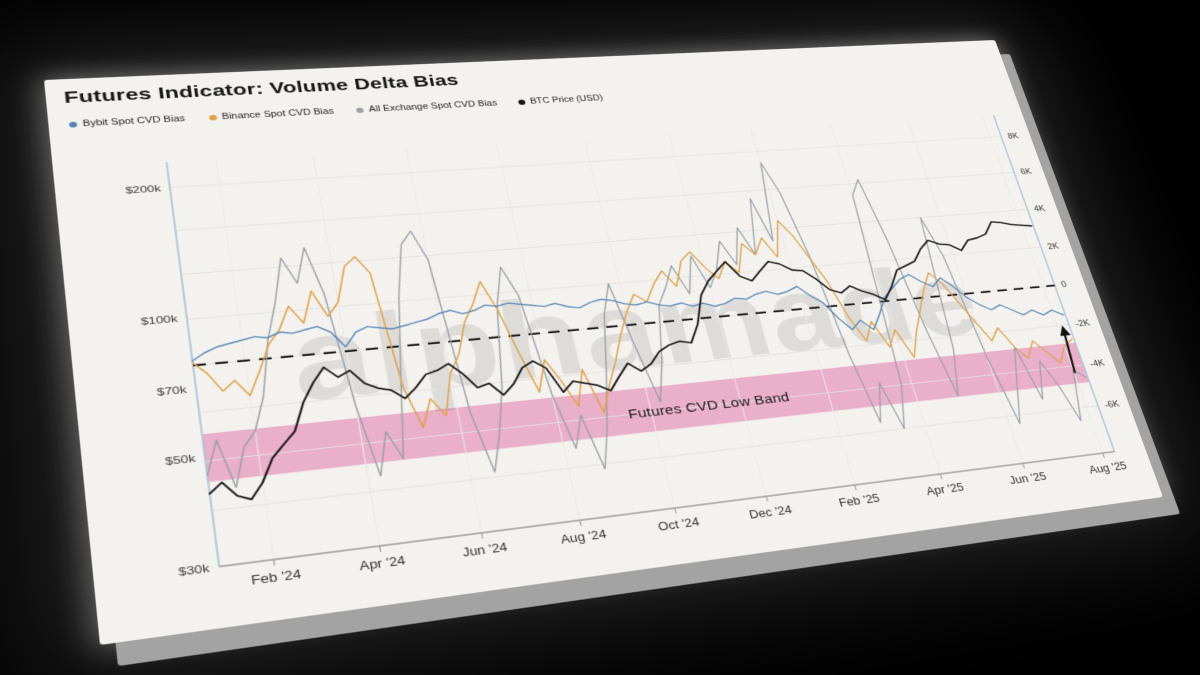 This screenshot has width=1200, height=675. What do you see at coordinates (193, 364) in the screenshot?
I see `left-axis-line` at bounding box center [193, 364].